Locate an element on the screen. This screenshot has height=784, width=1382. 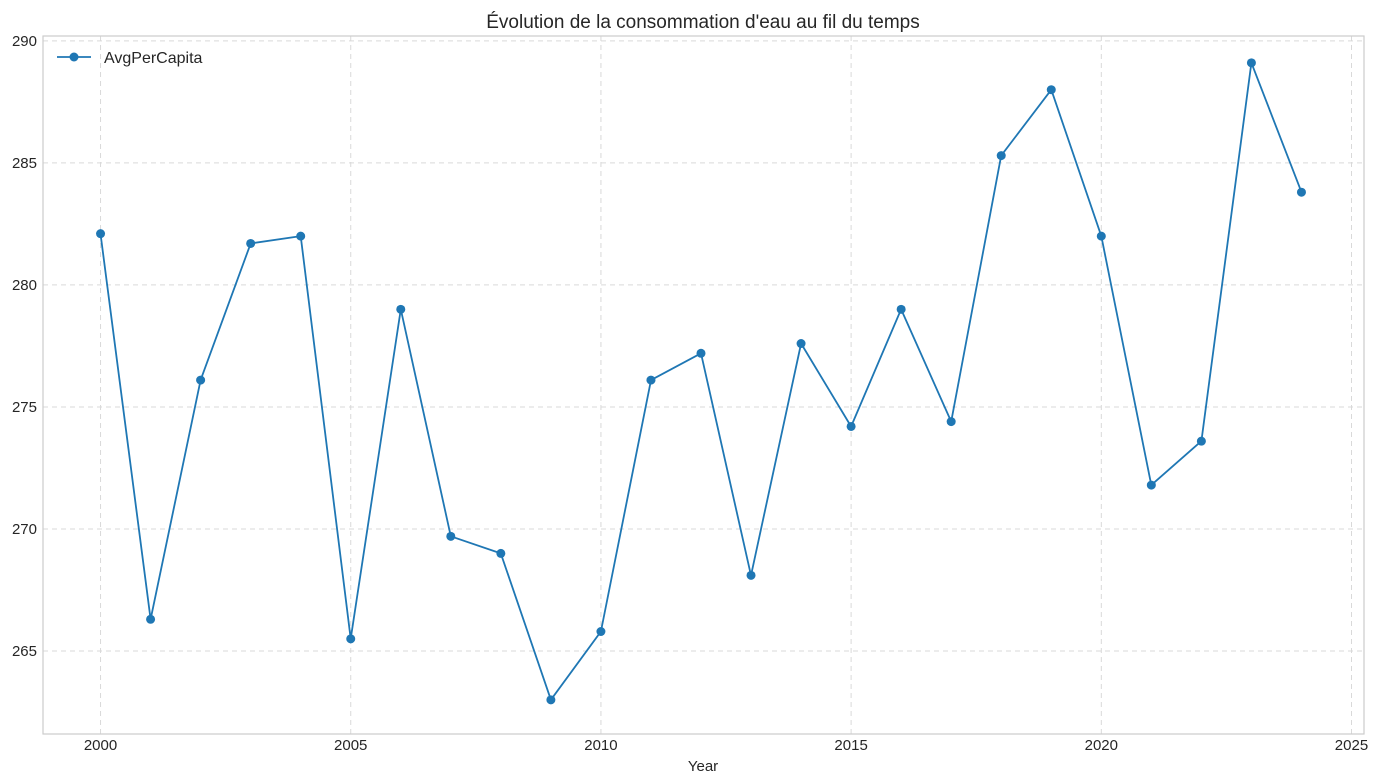
y-tick-label: 290 is located at coordinates (24, 41).